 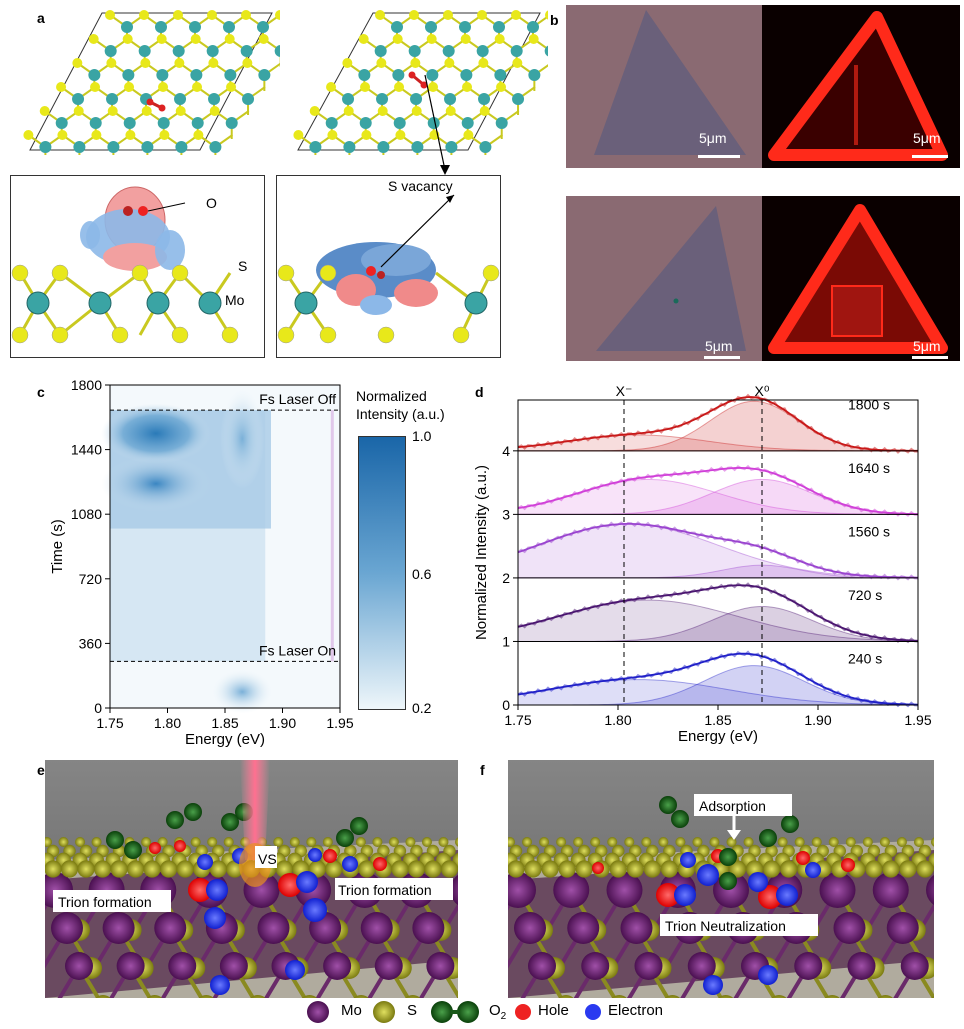 I want to click on y-tick-label: 1, so click(x=506, y=641).